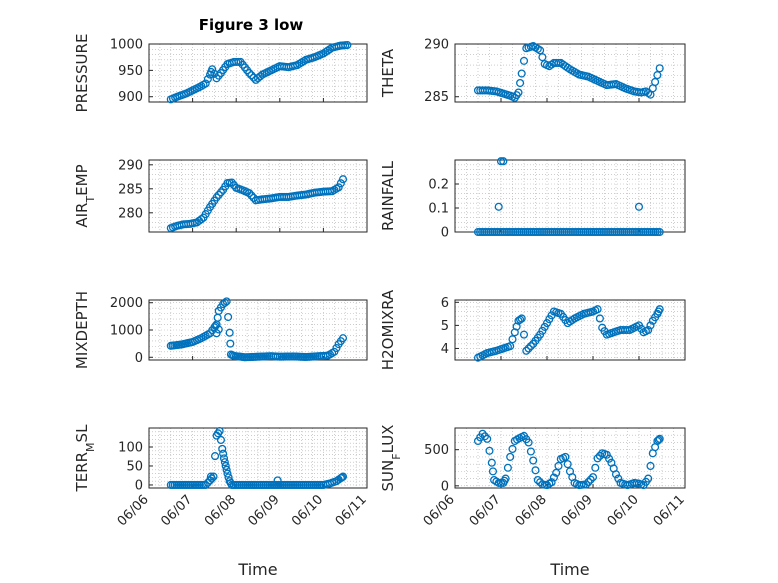 The image size is (778, 583). What do you see at coordinates (130, 97) in the screenshot?
I see `ytick-label: 900` at bounding box center [130, 97].